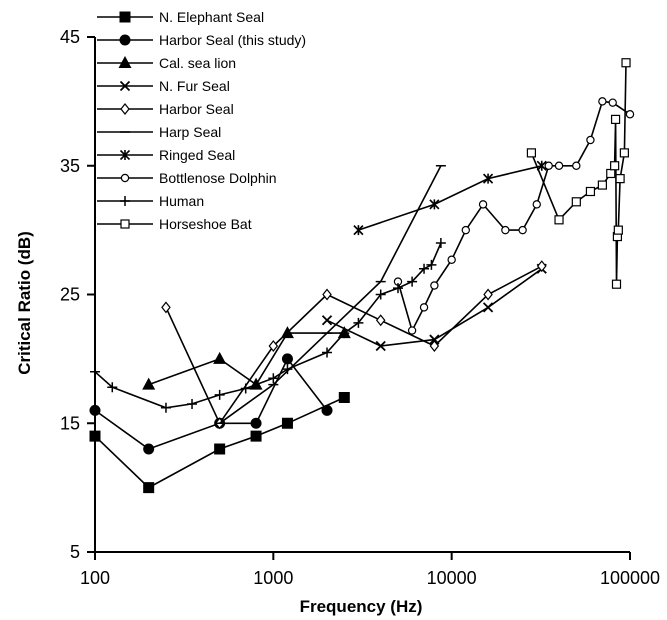 Image resolution: width=667 pixels, height=620 pixels. What do you see at coordinates (578, 173) in the screenshot?
I see `series-horseshoe-bat` at bounding box center [578, 173].